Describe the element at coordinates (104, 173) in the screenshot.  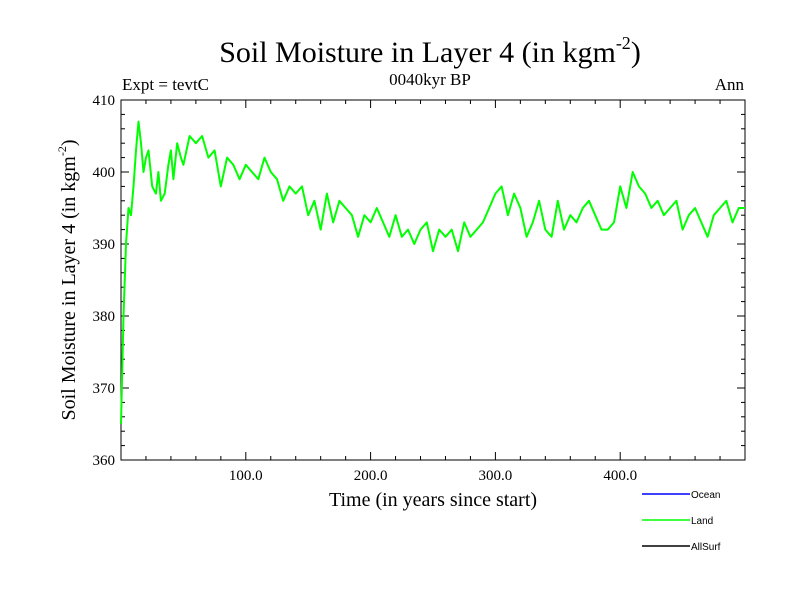
I see `y-tick-label: 400` at that location.